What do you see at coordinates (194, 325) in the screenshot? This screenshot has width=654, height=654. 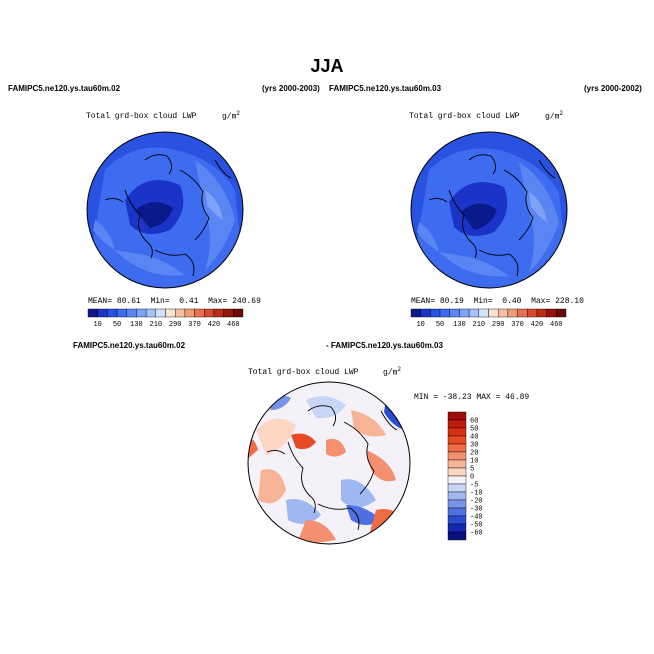 I see `panel1-colorbar-tick-label: 370` at bounding box center [194, 325].